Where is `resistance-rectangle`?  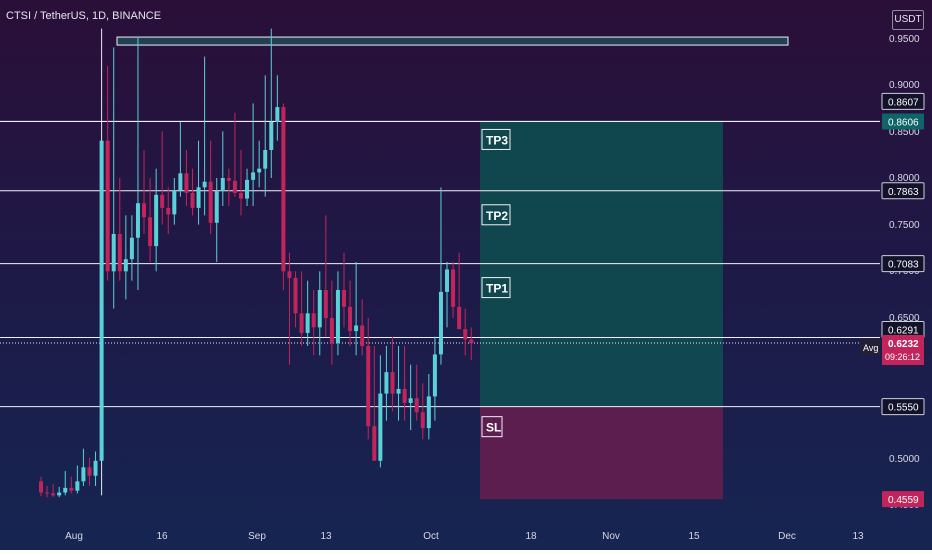 resistance-rectangle is located at coordinates (452, 41).